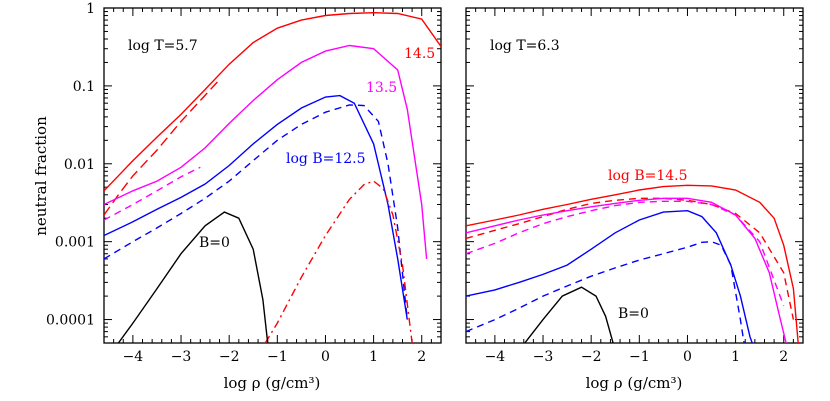 This screenshot has width=830, height=401. What do you see at coordinates (419, 54) in the screenshot?
I see `label-14-5: 14.5` at bounding box center [419, 54].